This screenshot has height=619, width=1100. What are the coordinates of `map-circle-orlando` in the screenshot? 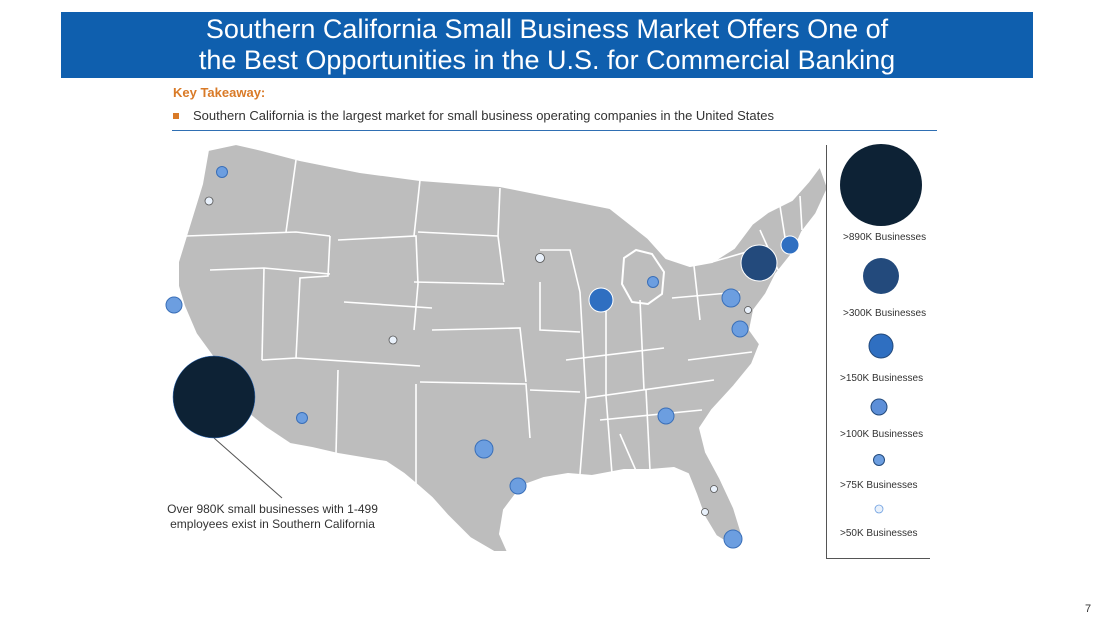 It's located at (714, 489).